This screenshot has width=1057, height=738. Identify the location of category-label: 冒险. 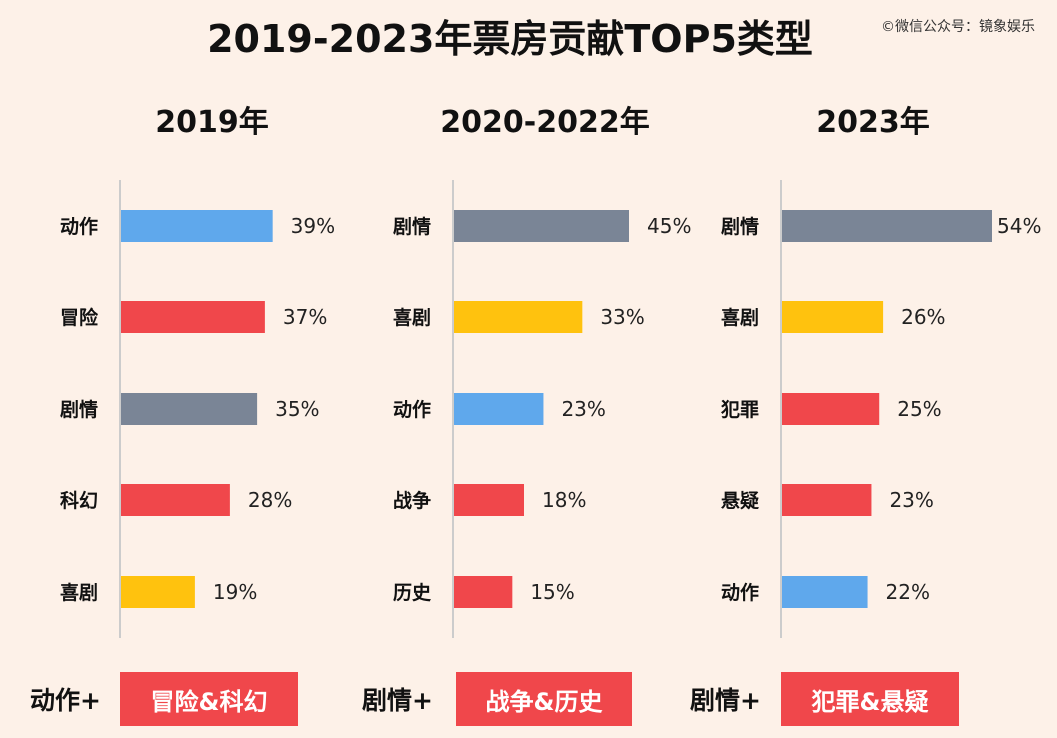
(79, 317).